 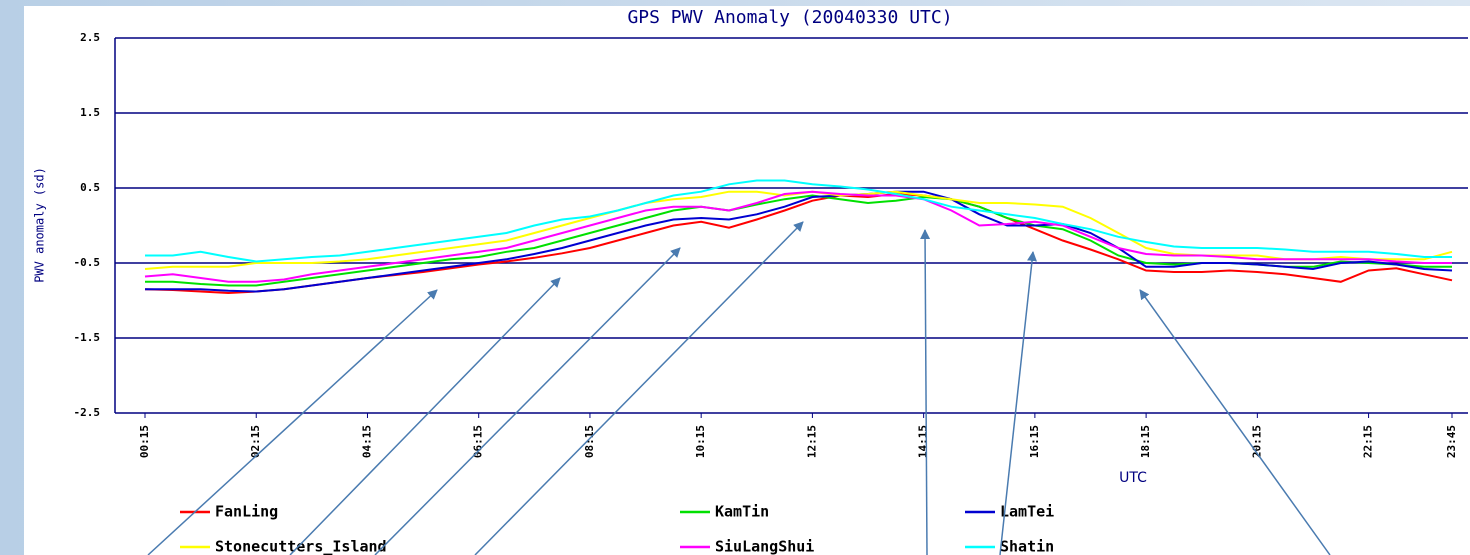 What do you see at coordinates (90, 112) in the screenshot?
I see `y-tick-label: 1.5` at bounding box center [90, 112].